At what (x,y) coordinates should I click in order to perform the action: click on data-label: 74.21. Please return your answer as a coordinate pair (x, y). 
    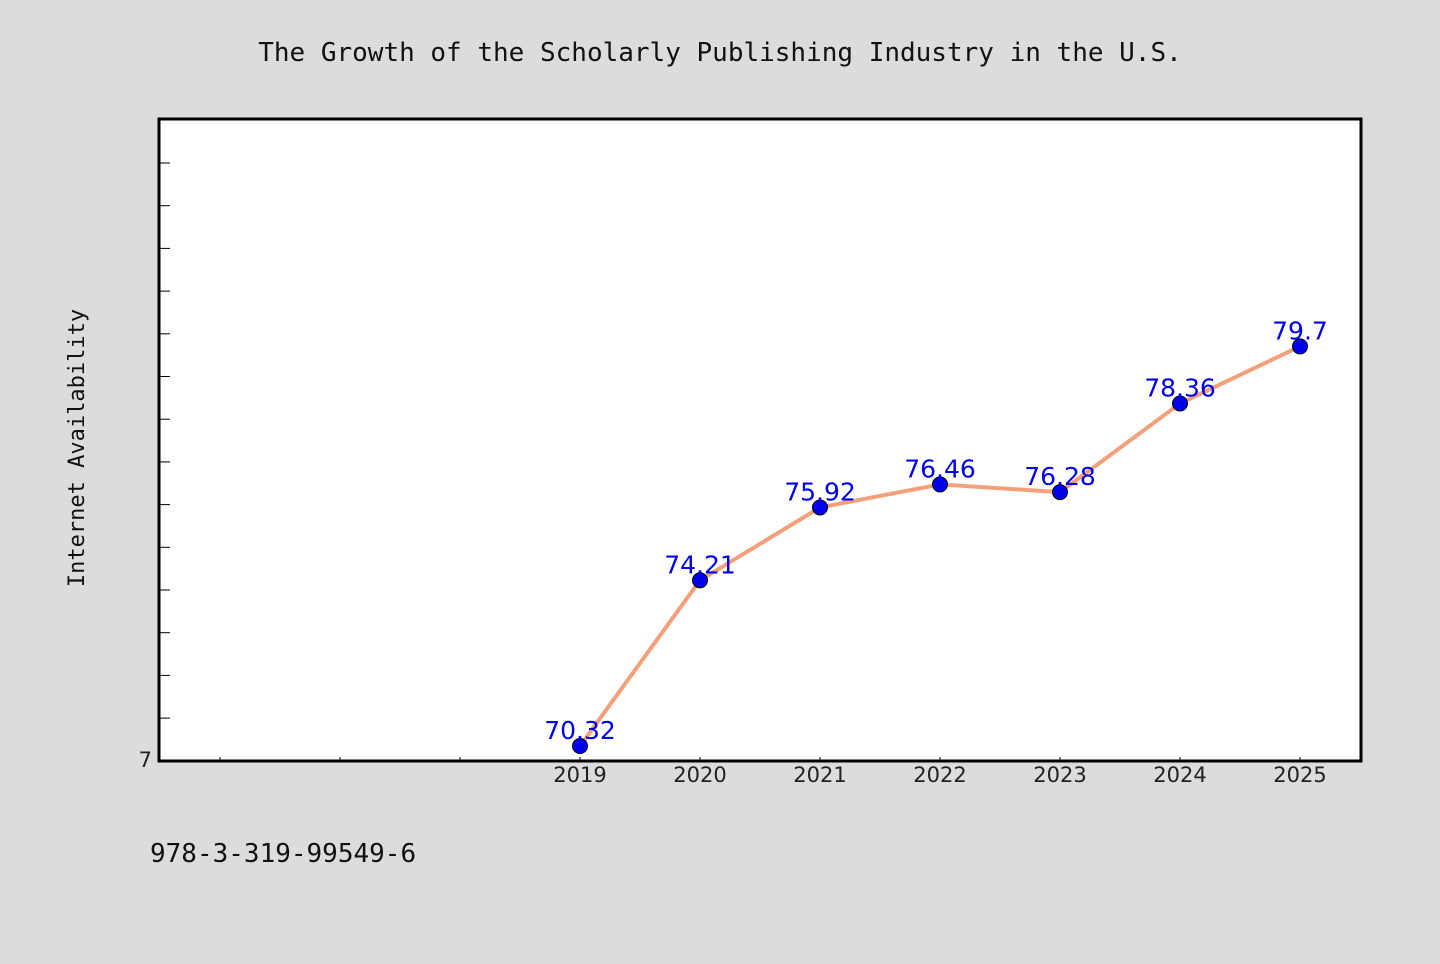
    Looking at the image, I should click on (700, 564).